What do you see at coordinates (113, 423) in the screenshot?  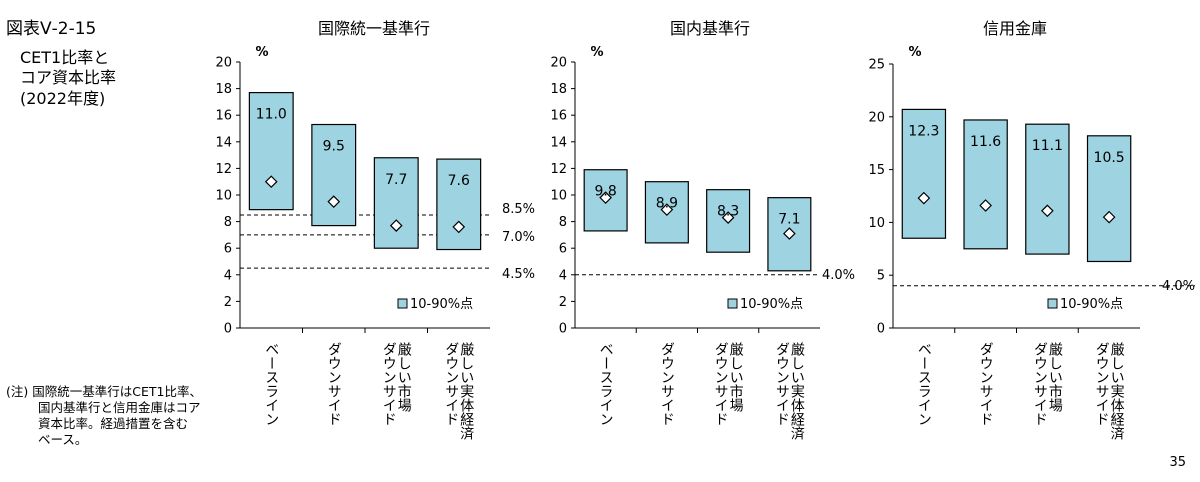 I see `note-line-3: 資本比率。経過措置を含む` at bounding box center [113, 423].